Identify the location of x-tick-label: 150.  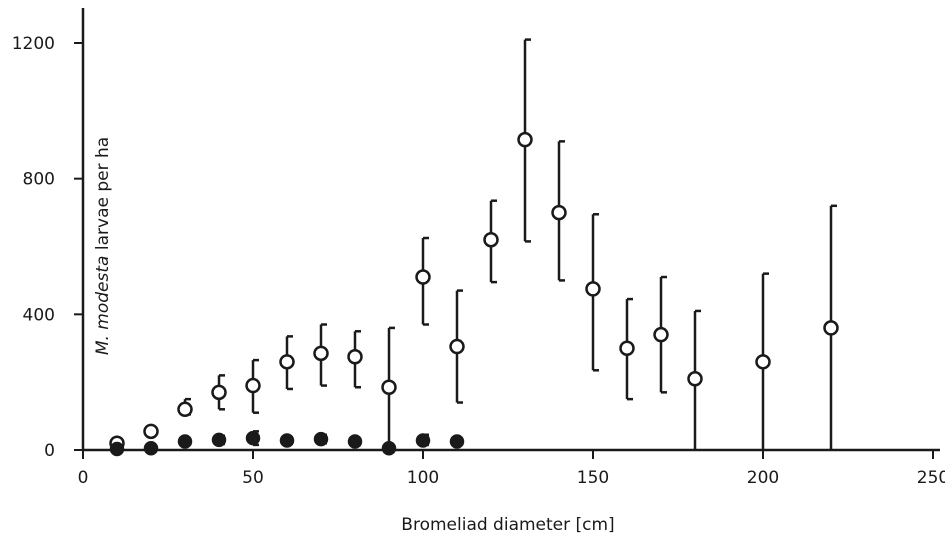
(593, 478).